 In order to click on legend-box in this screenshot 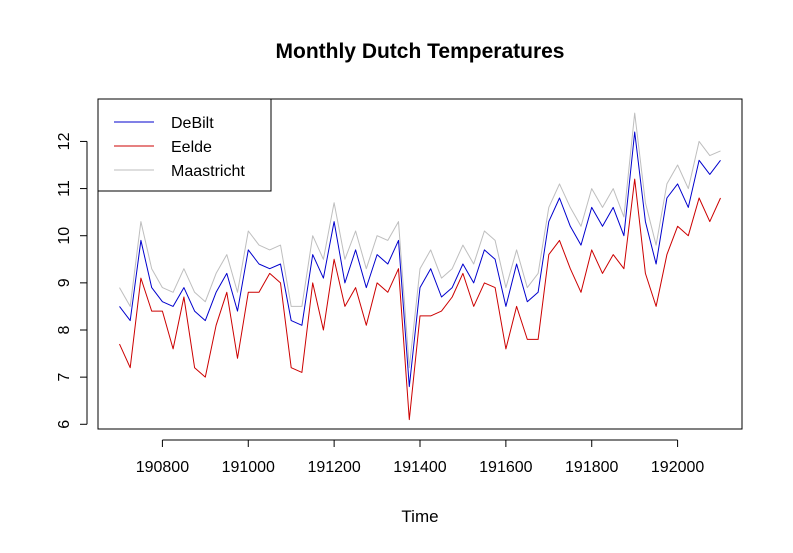, I will do `click(184, 145)`.